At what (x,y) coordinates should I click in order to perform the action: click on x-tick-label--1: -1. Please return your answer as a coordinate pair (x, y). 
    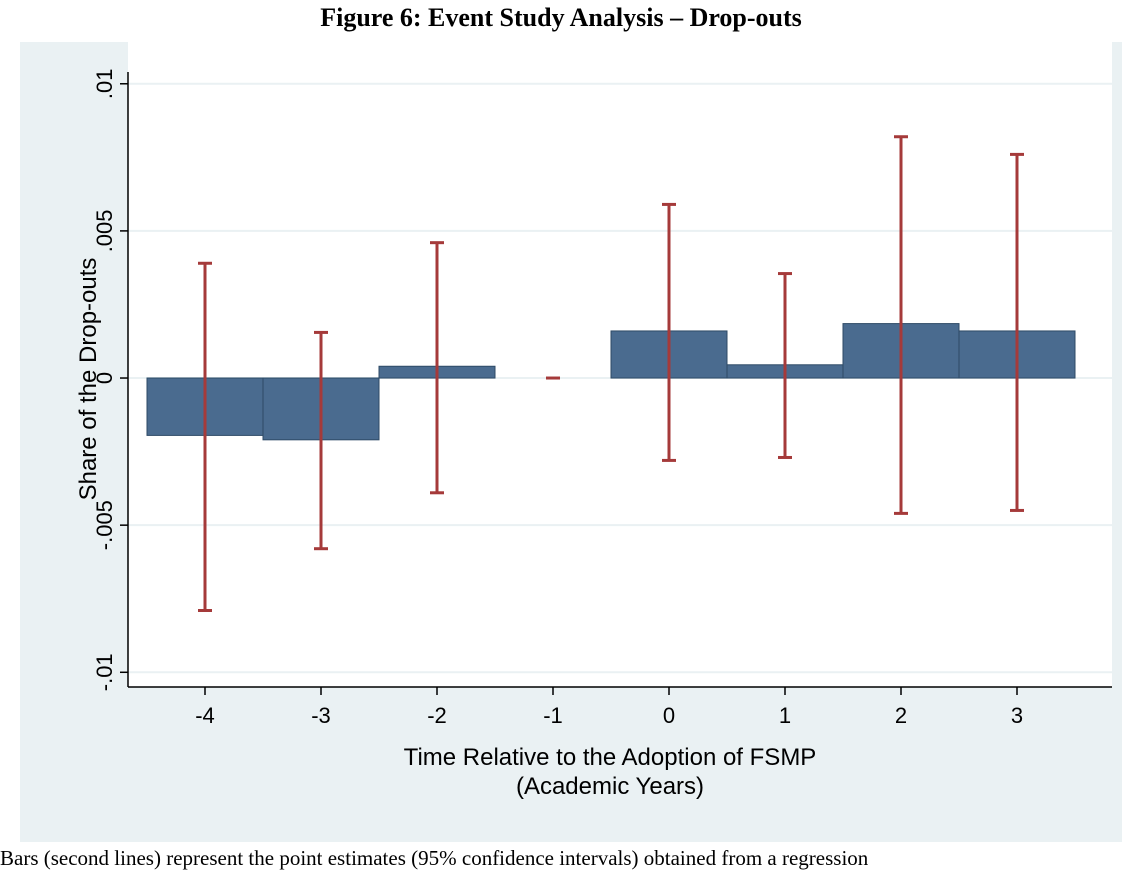
    Looking at the image, I should click on (553, 715).